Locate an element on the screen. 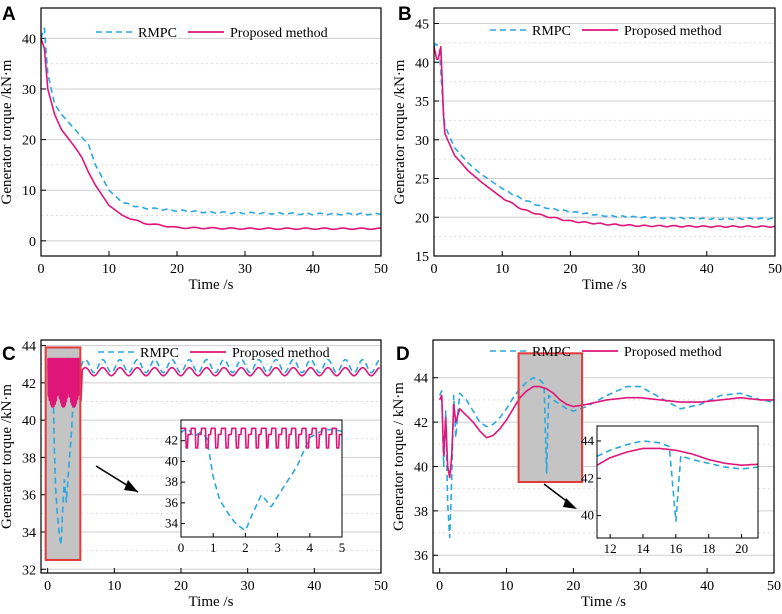 The width and height of the screenshot is (782, 614). y-tick-label: 44 is located at coordinates (421, 379).